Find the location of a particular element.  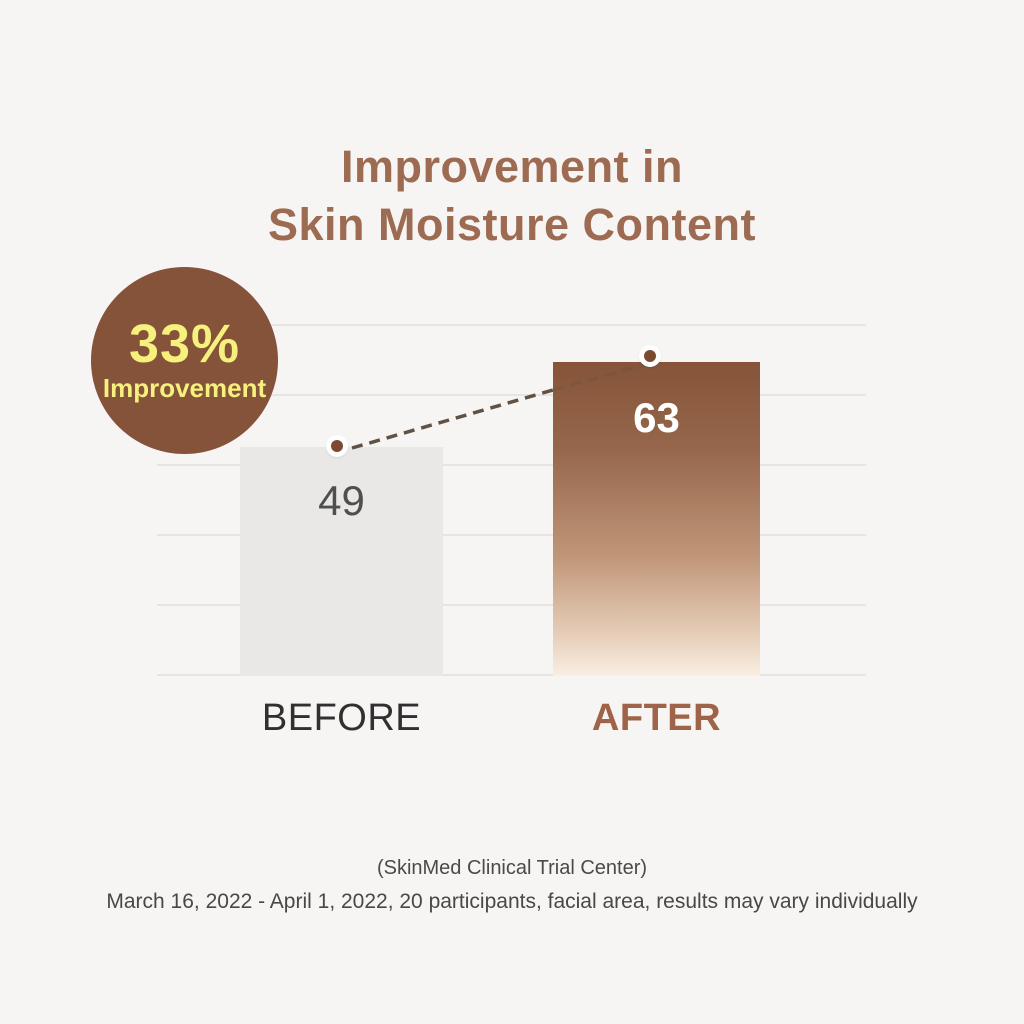

bar-before: 49 is located at coordinates (341, 561).